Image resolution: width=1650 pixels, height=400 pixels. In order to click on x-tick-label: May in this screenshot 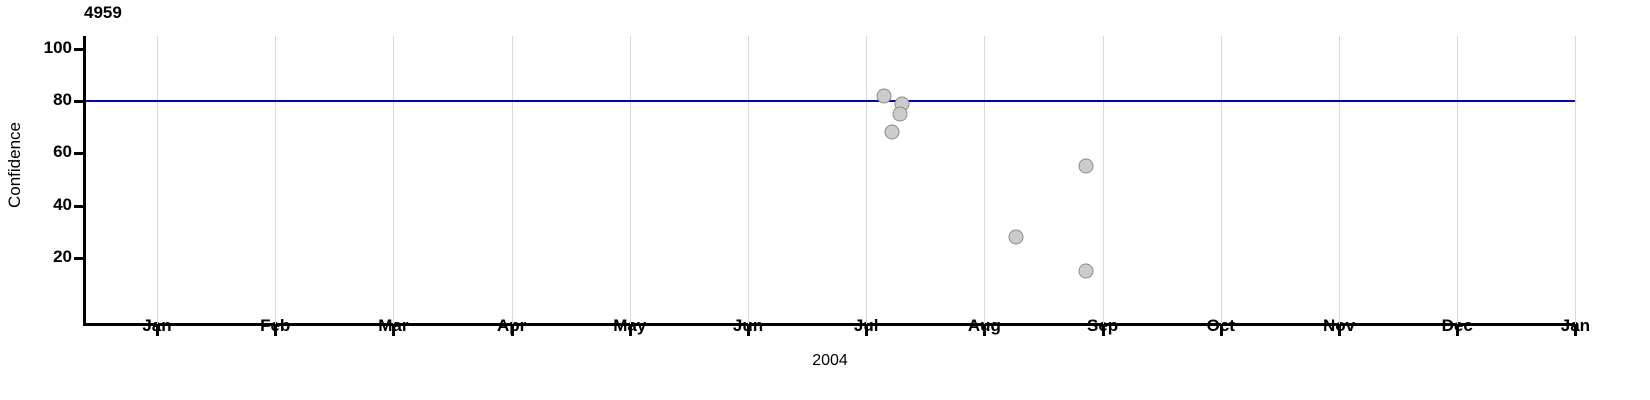, I will do `click(630, 325)`.